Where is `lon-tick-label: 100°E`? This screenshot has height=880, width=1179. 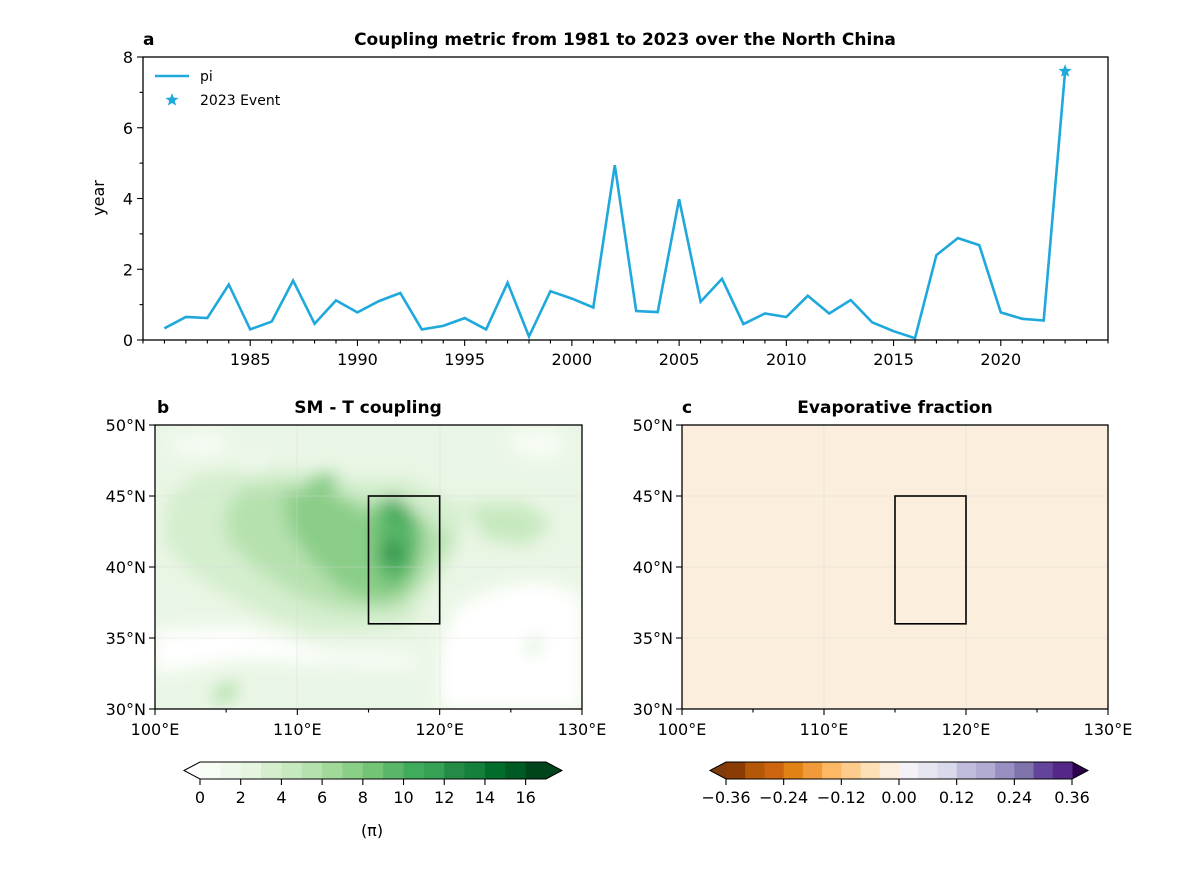
lon-tick-label: 100°E is located at coordinates (682, 729).